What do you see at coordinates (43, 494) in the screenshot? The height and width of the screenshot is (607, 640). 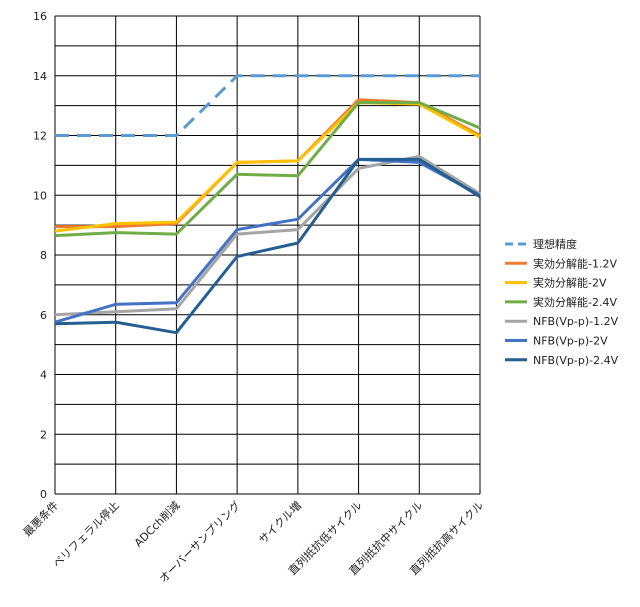 I see `y-tick-label: 0` at bounding box center [43, 494].